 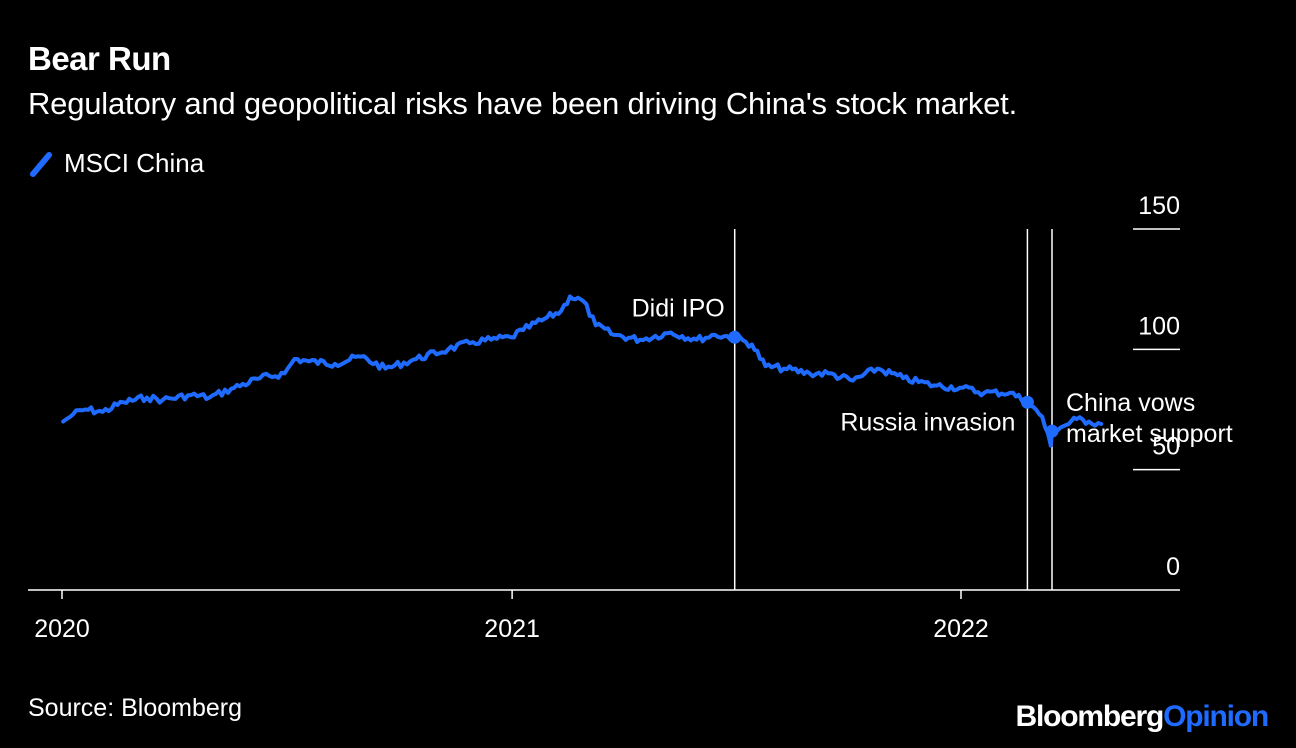 What do you see at coordinates (678, 308) in the screenshot?
I see `event-label: Didi IPO` at bounding box center [678, 308].